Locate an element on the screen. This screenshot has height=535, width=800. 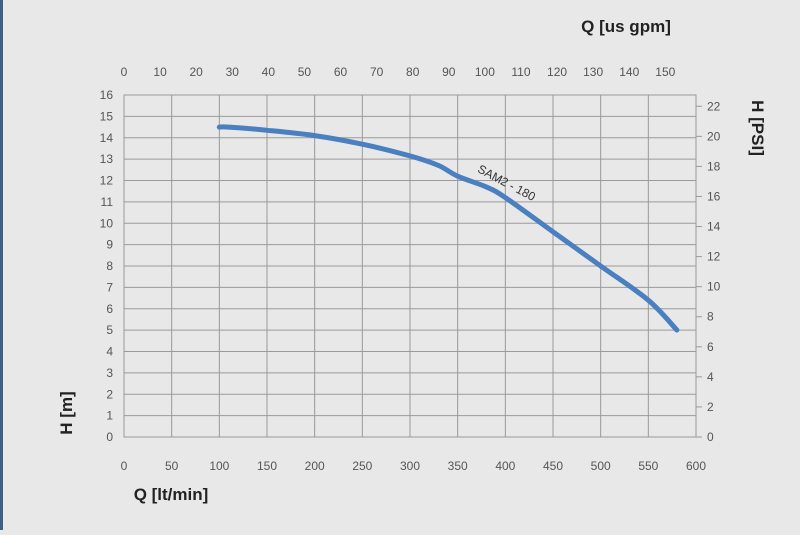
y-left-tick-label: 9 is located at coordinates (109, 245).